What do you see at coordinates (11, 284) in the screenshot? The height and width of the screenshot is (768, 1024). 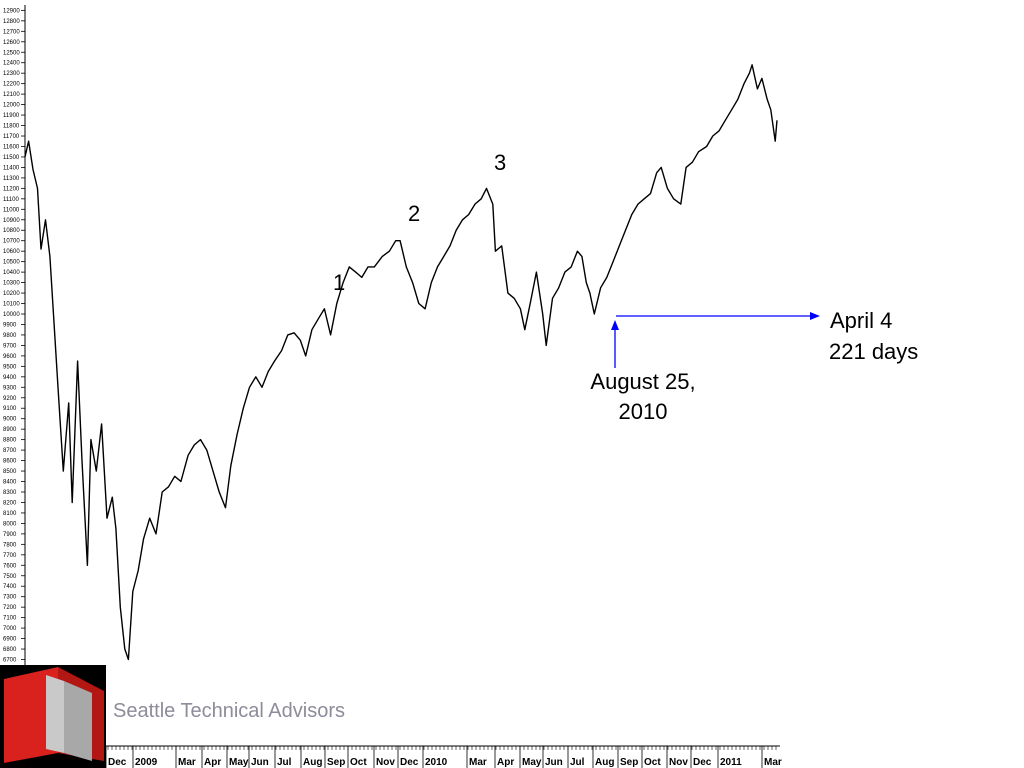 I see `y-tick-label: 10300` at bounding box center [11, 284].